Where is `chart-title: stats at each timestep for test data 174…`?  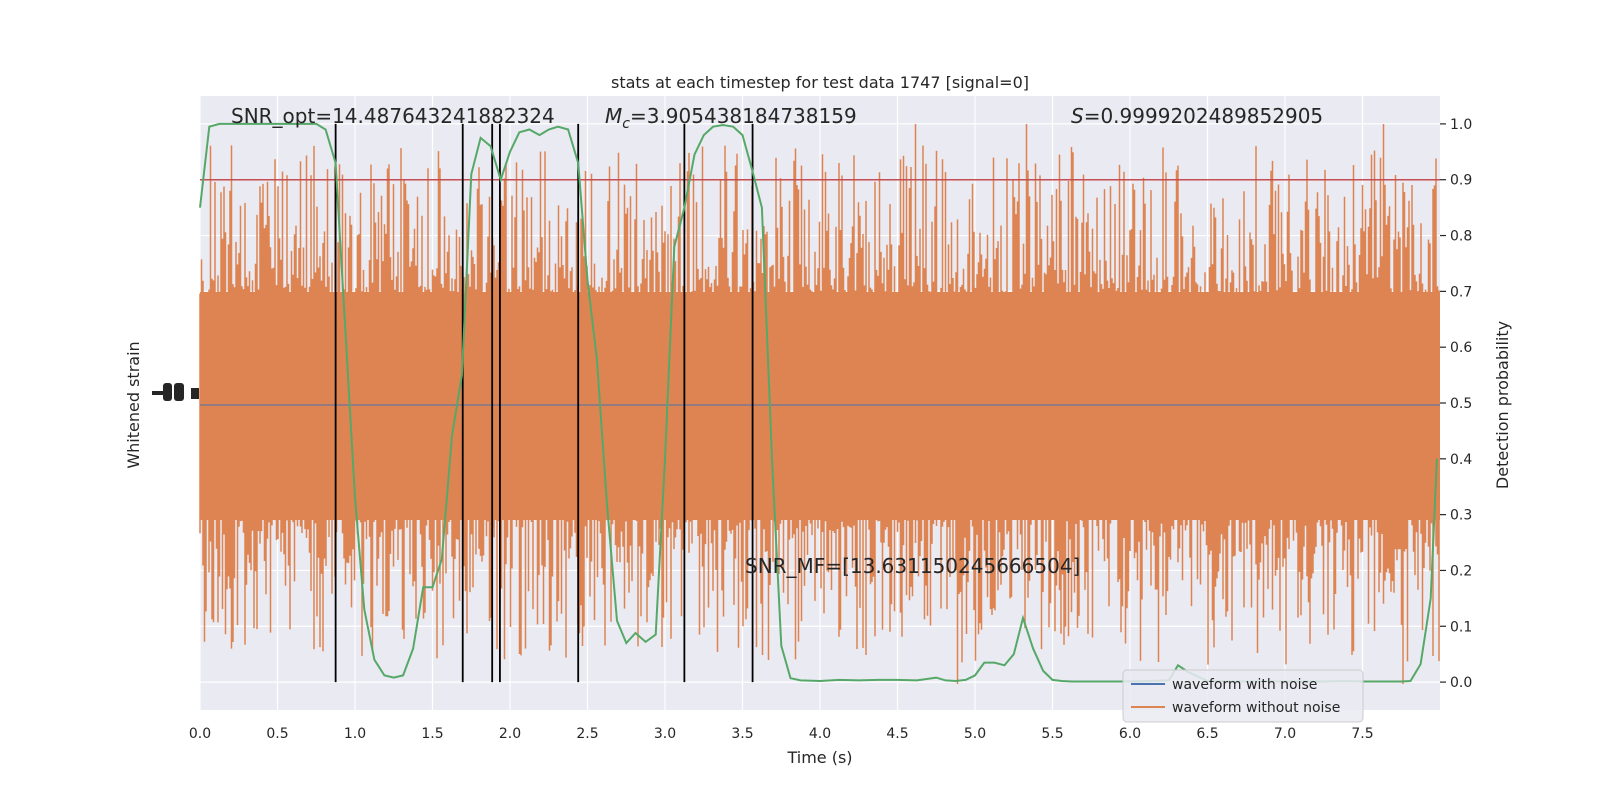
chart-title: stats at each timestep for test data 174… is located at coordinates (820, 82).